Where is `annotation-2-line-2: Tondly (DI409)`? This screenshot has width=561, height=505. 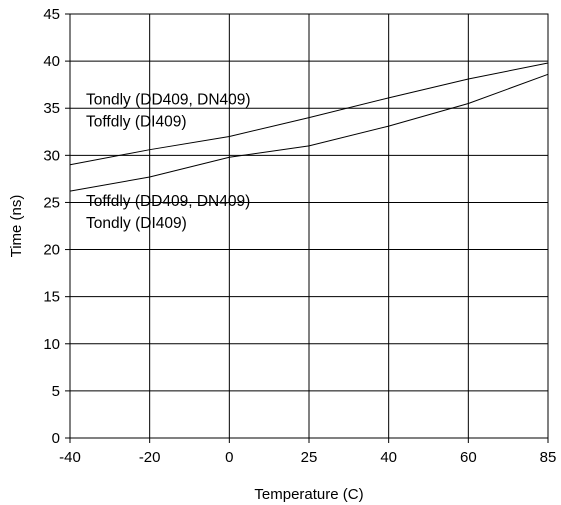 annotation-2-line-2: Tondly (DI409) is located at coordinates (136, 223).